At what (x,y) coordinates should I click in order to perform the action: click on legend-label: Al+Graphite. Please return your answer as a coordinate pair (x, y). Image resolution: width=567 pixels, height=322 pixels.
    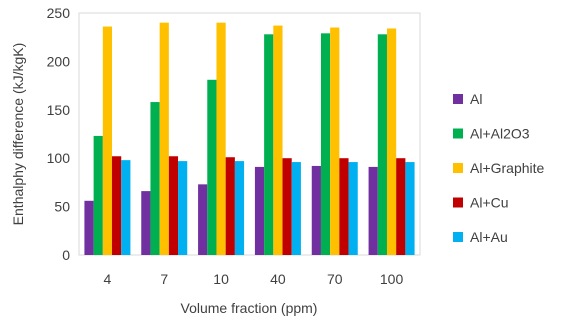
    Looking at the image, I should click on (507, 168).